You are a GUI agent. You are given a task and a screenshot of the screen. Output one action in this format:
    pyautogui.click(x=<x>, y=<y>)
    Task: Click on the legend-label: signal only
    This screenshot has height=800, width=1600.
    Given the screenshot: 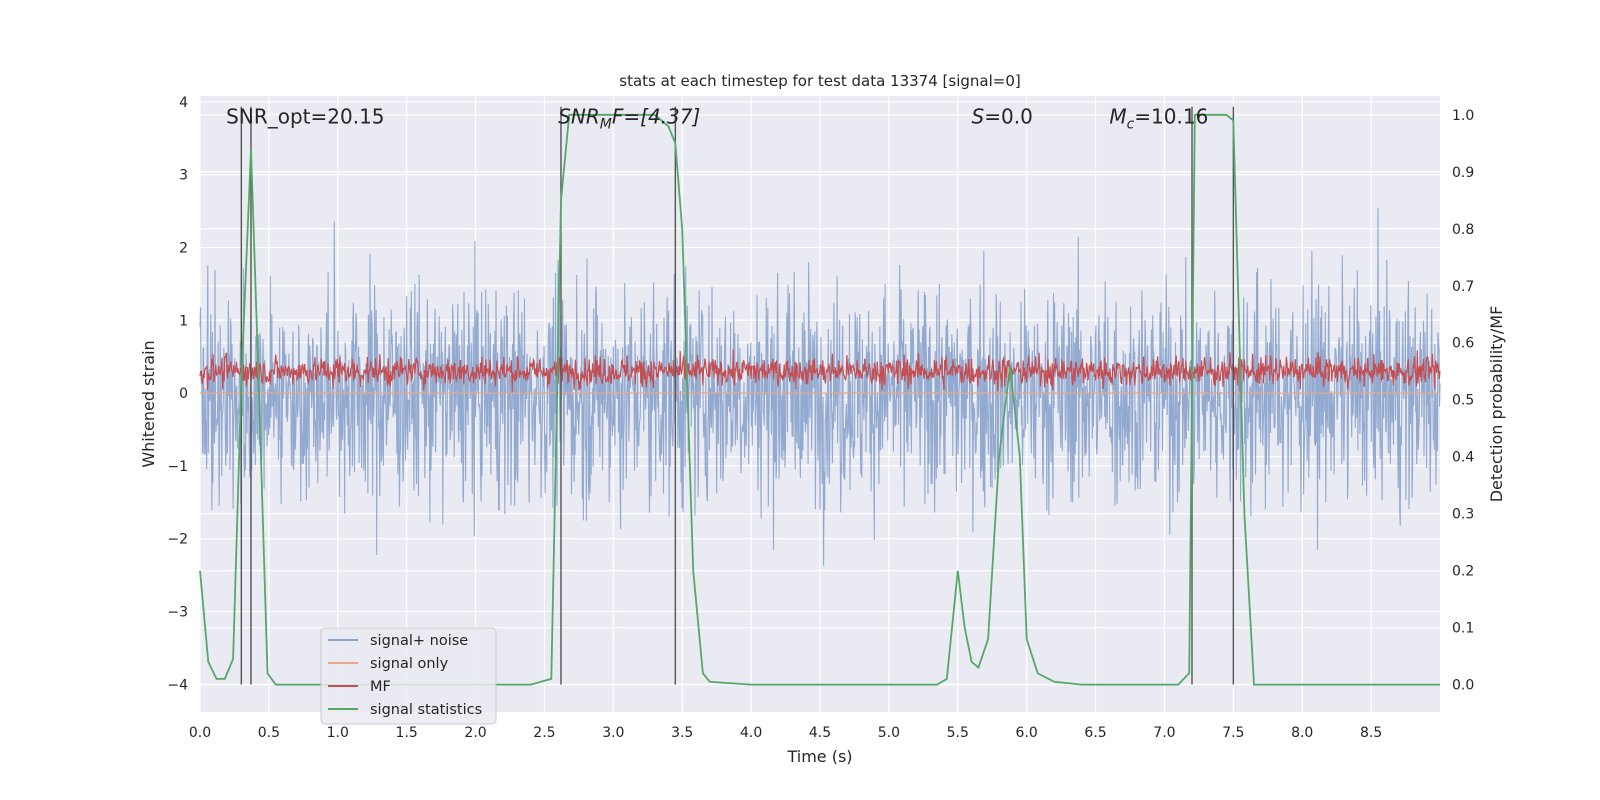 What is the action you would take?
    pyautogui.click(x=409, y=664)
    